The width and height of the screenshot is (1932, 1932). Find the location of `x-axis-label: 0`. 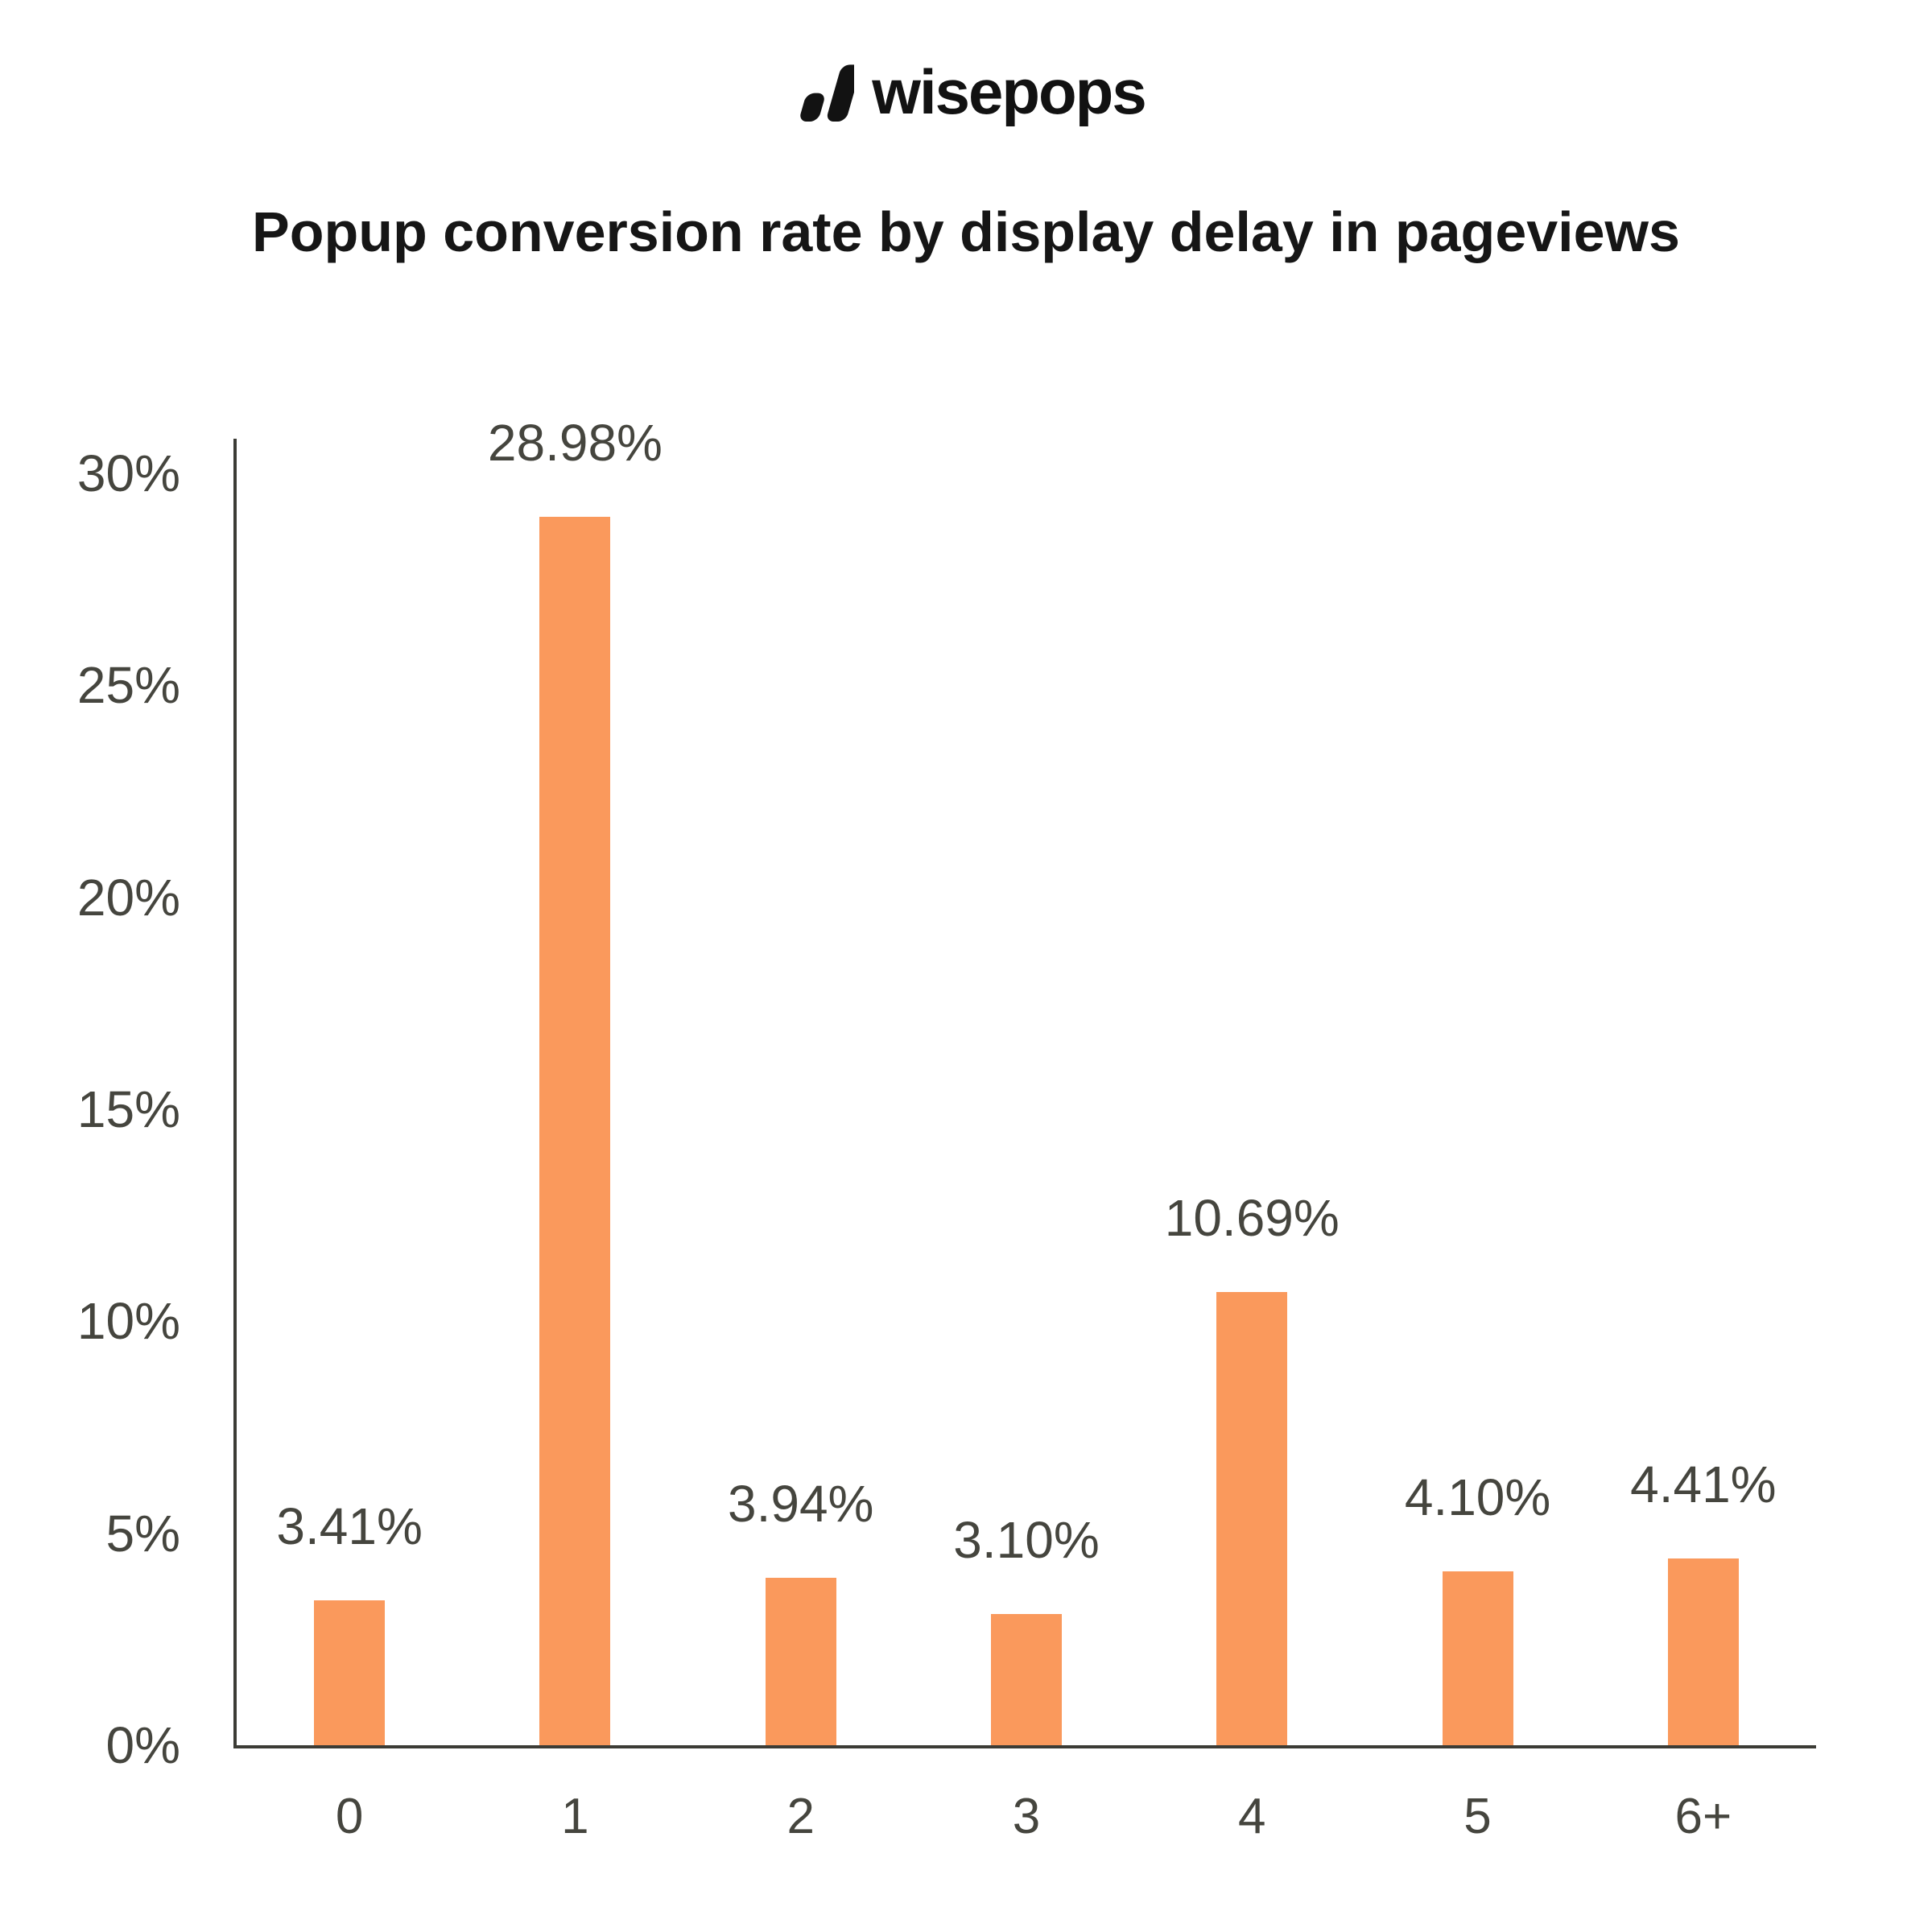

x-axis-label: 0 is located at coordinates (349, 1816).